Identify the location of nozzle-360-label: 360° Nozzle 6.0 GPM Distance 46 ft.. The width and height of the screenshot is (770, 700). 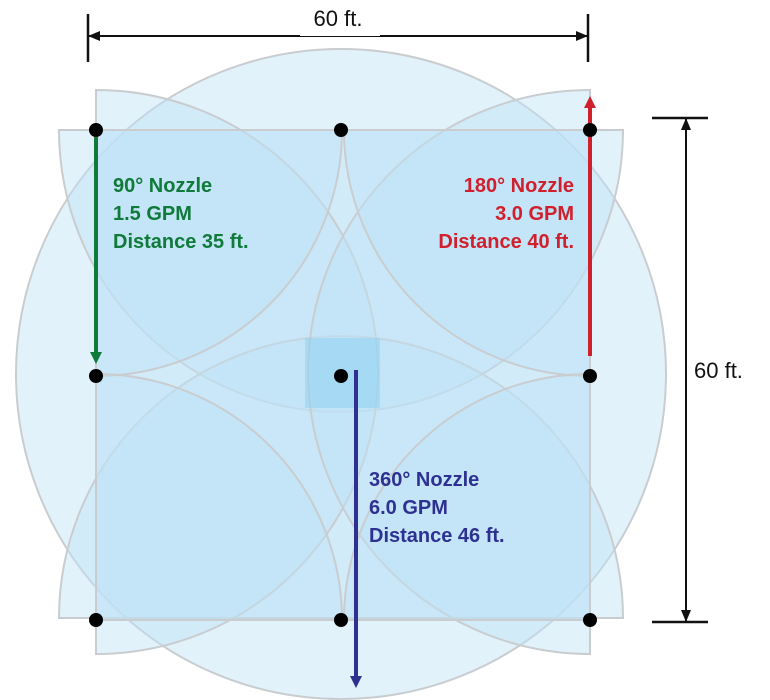
(437, 508).